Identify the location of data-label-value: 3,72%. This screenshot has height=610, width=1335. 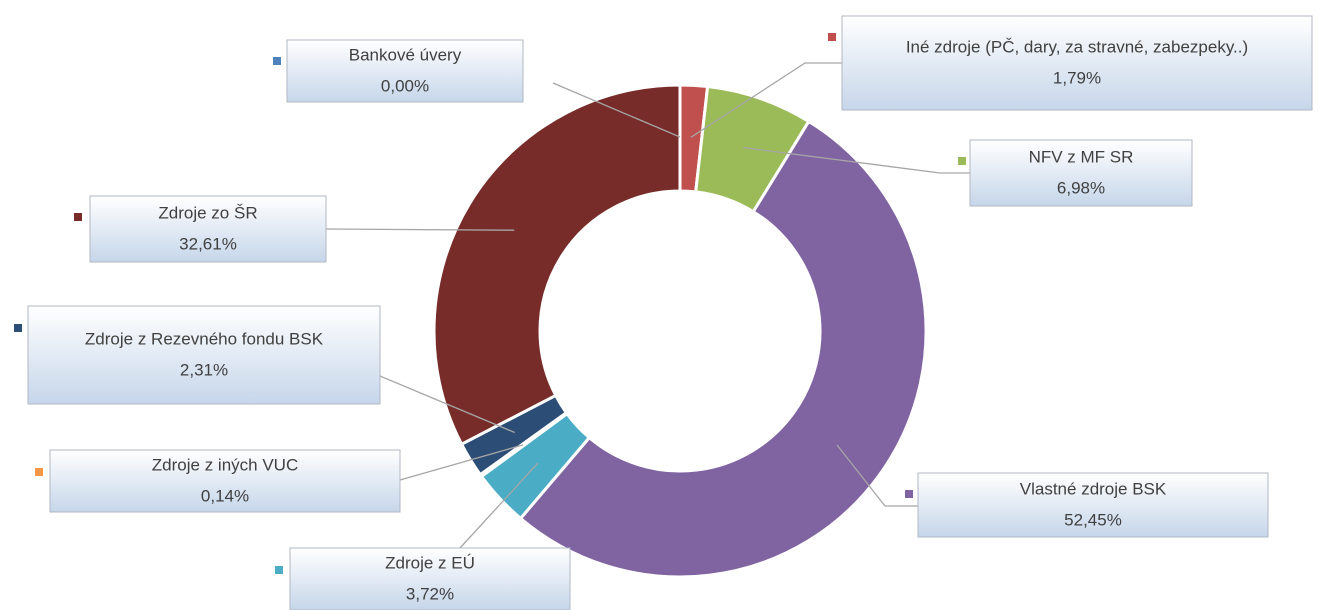
(430, 593).